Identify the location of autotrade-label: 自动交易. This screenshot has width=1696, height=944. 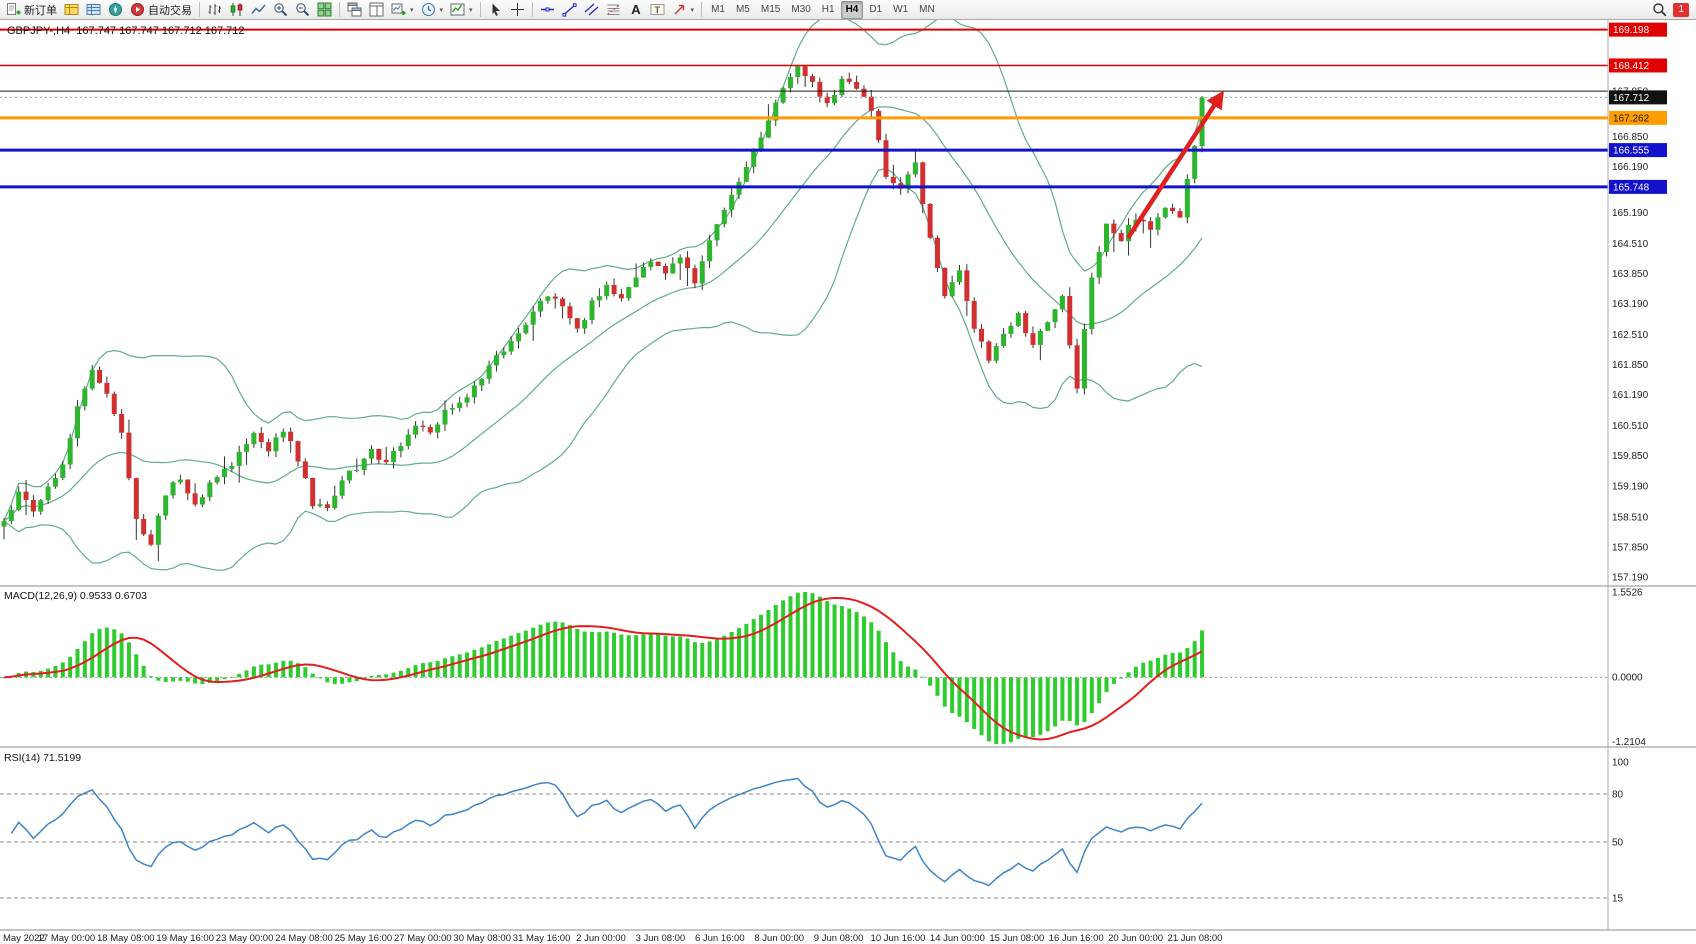
(170, 10).